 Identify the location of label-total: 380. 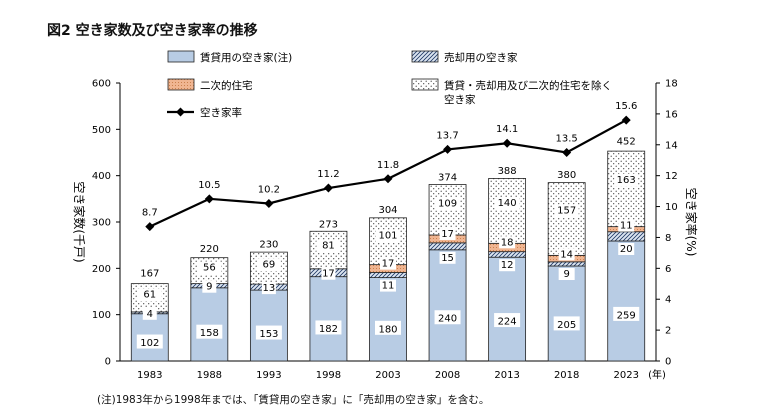
(566, 175).